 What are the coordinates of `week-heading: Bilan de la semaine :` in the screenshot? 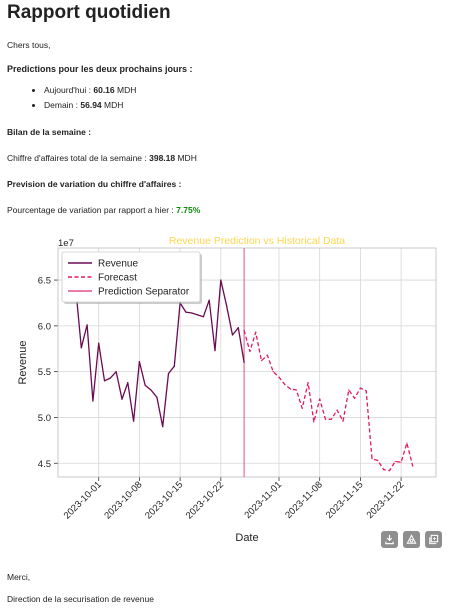 It's located at (49, 132).